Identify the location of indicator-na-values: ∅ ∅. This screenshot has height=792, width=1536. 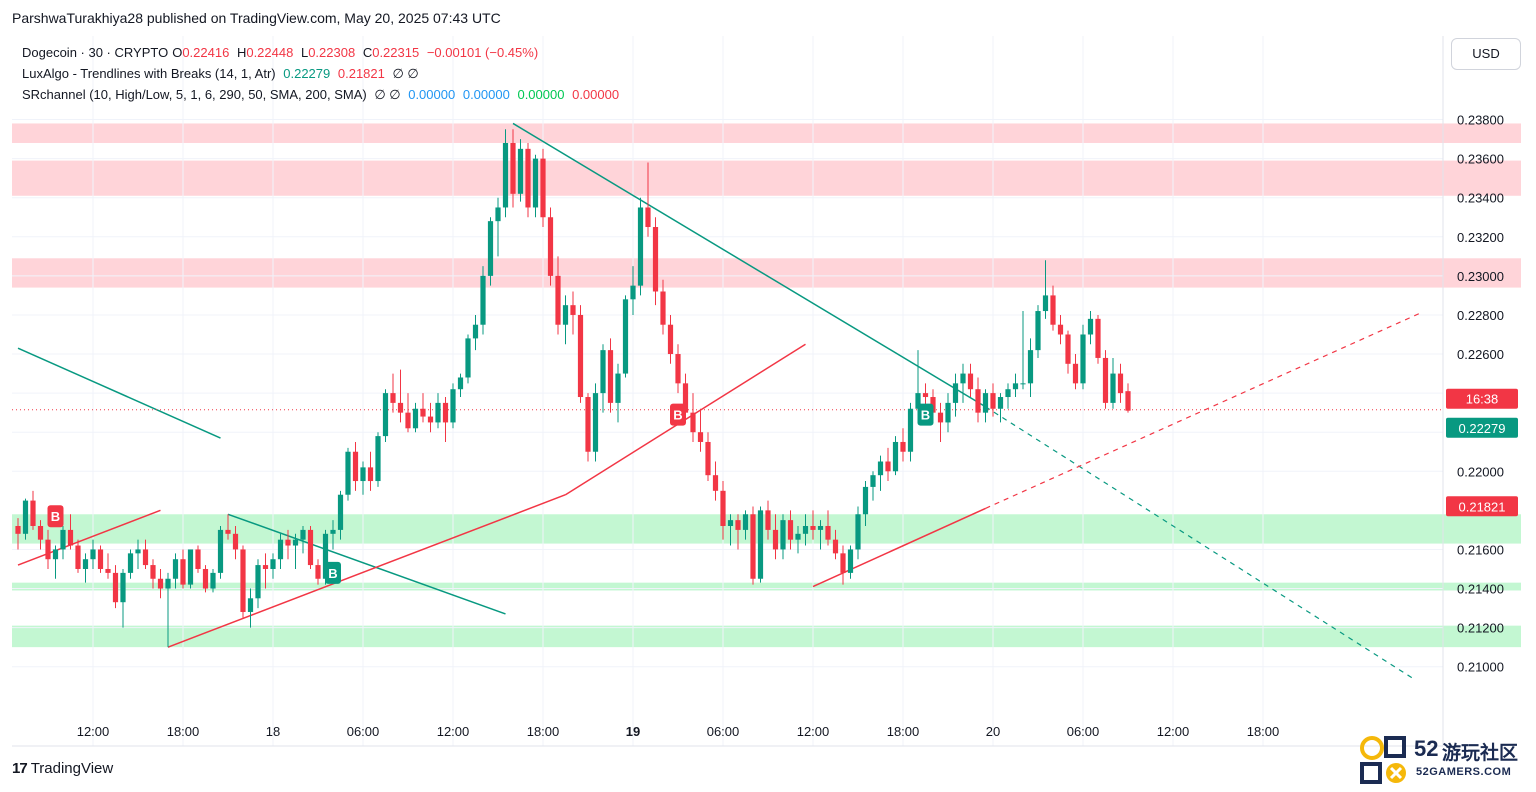
(387, 94).